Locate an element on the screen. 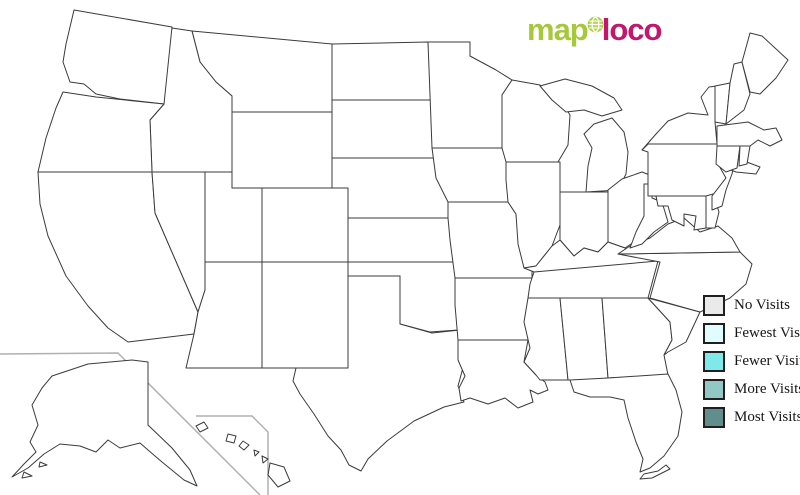 This screenshot has height=495, width=800. state-pennsylvania is located at coordinates (684, 170).